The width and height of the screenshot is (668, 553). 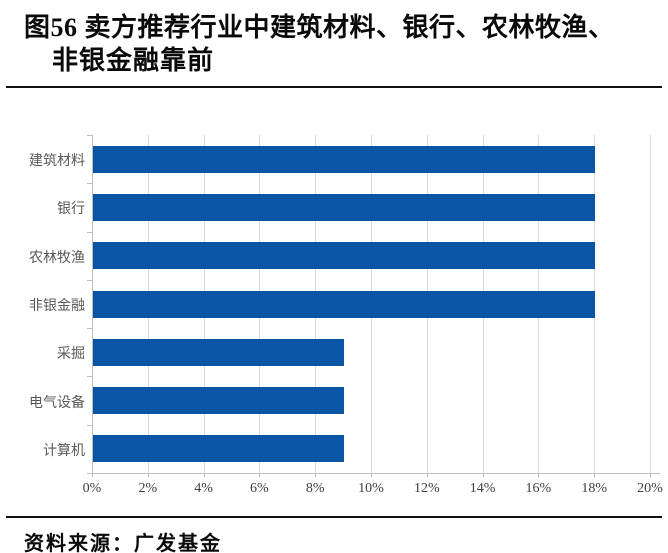 What do you see at coordinates (57, 256) in the screenshot?
I see `y-axis-label: 农林牧渔` at bounding box center [57, 256].